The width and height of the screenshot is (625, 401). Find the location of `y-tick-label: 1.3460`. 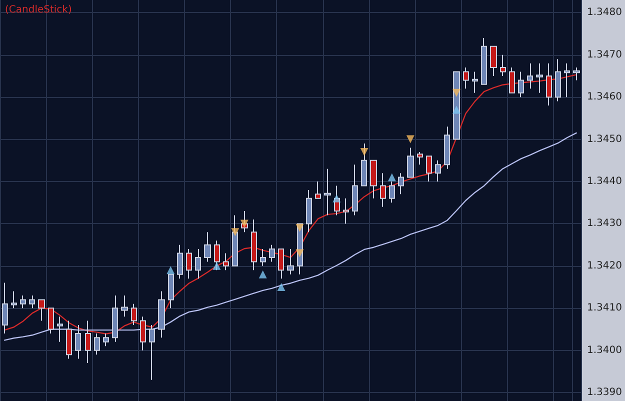

y-tick-label: 1.3460 is located at coordinates (604, 97).